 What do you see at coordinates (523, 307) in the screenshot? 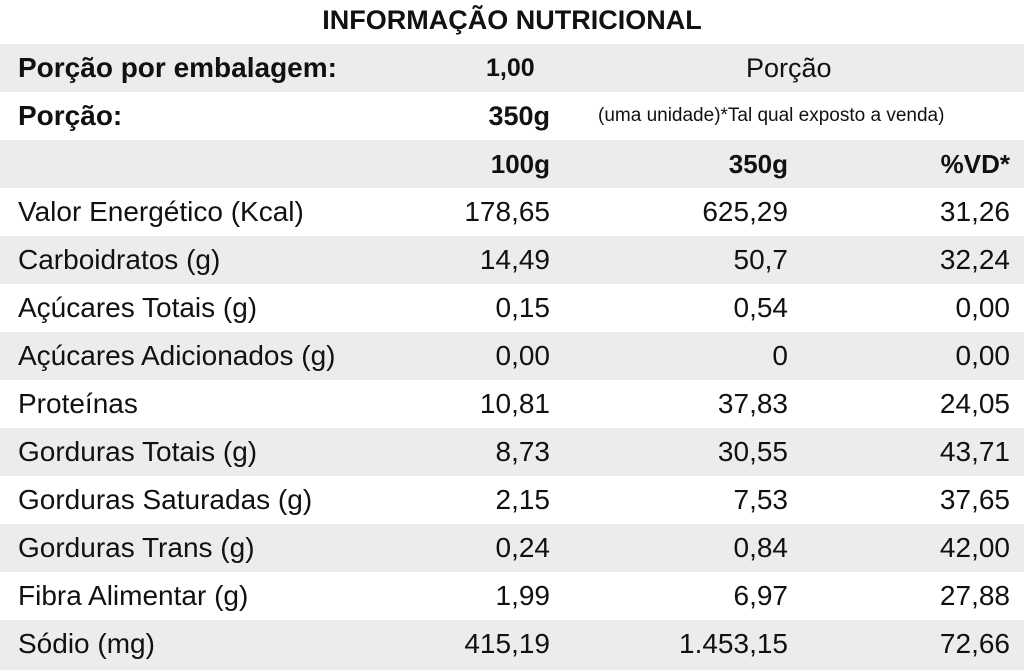
I see `value-per-100g: 0,15` at bounding box center [523, 307].